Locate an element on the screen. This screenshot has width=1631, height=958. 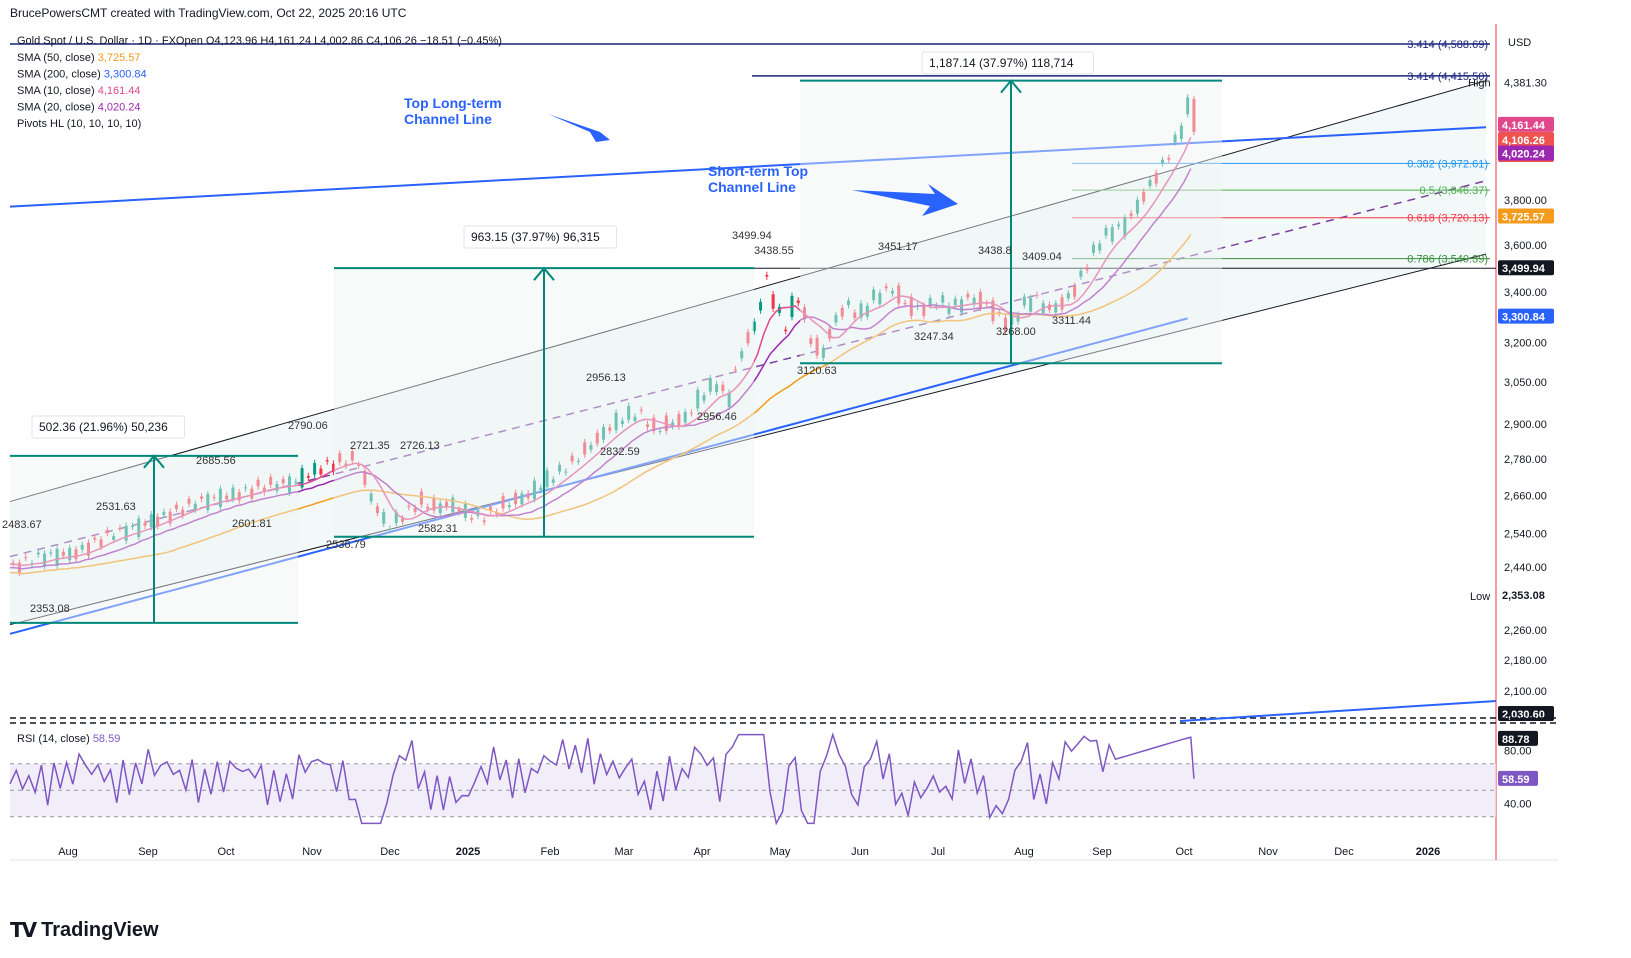
price-tick-label: 2,180.00 is located at coordinates (1525, 661).